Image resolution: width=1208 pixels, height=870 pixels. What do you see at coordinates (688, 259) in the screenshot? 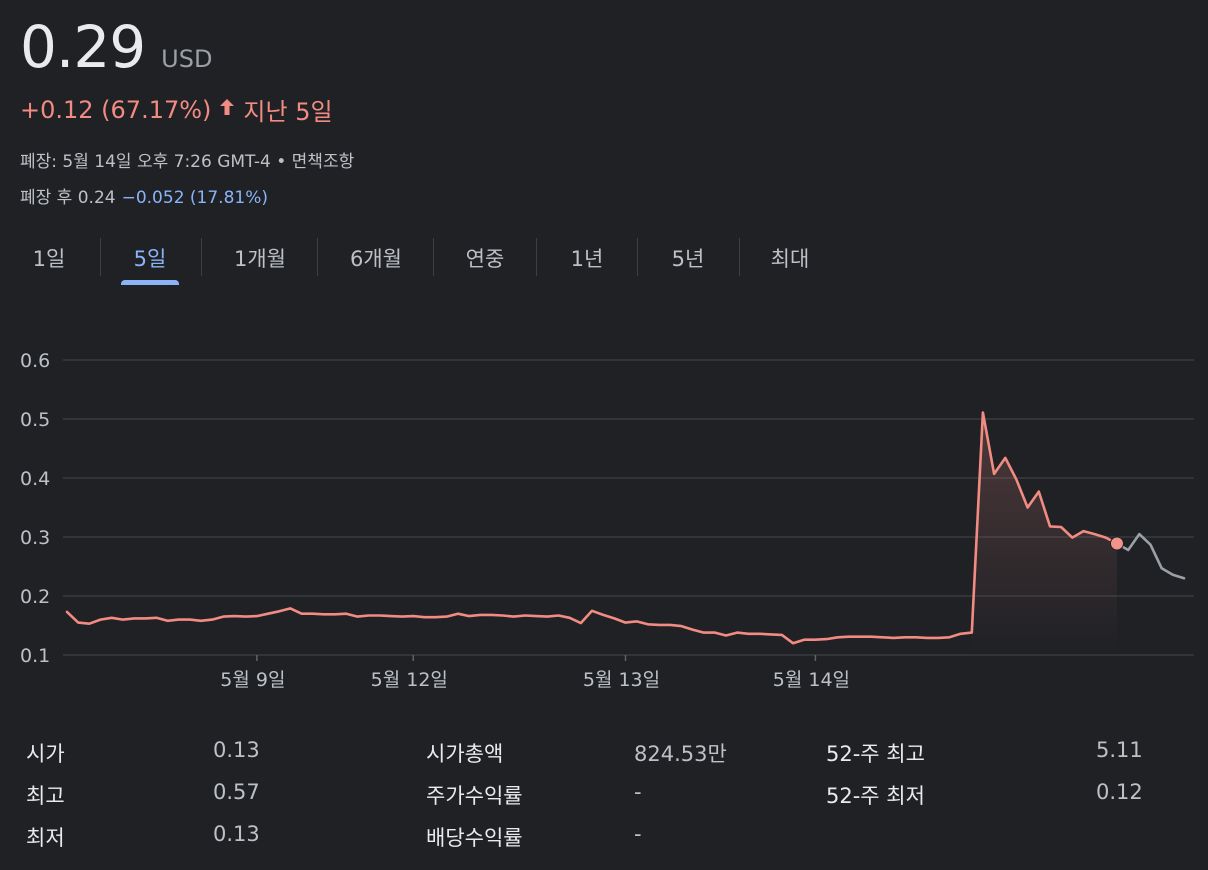
I see `tab-5y: 5년` at bounding box center [688, 259].